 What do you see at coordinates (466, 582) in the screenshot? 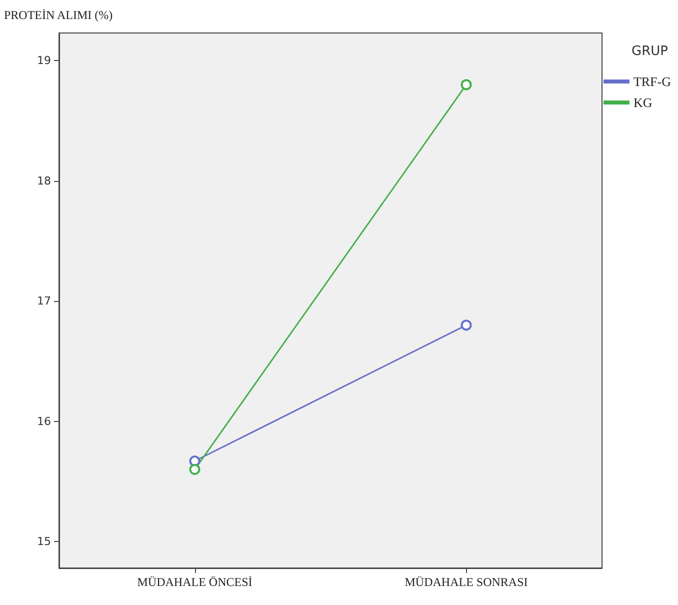
I see `x-tick-label: MÜDAHALE SONRASI` at bounding box center [466, 582].